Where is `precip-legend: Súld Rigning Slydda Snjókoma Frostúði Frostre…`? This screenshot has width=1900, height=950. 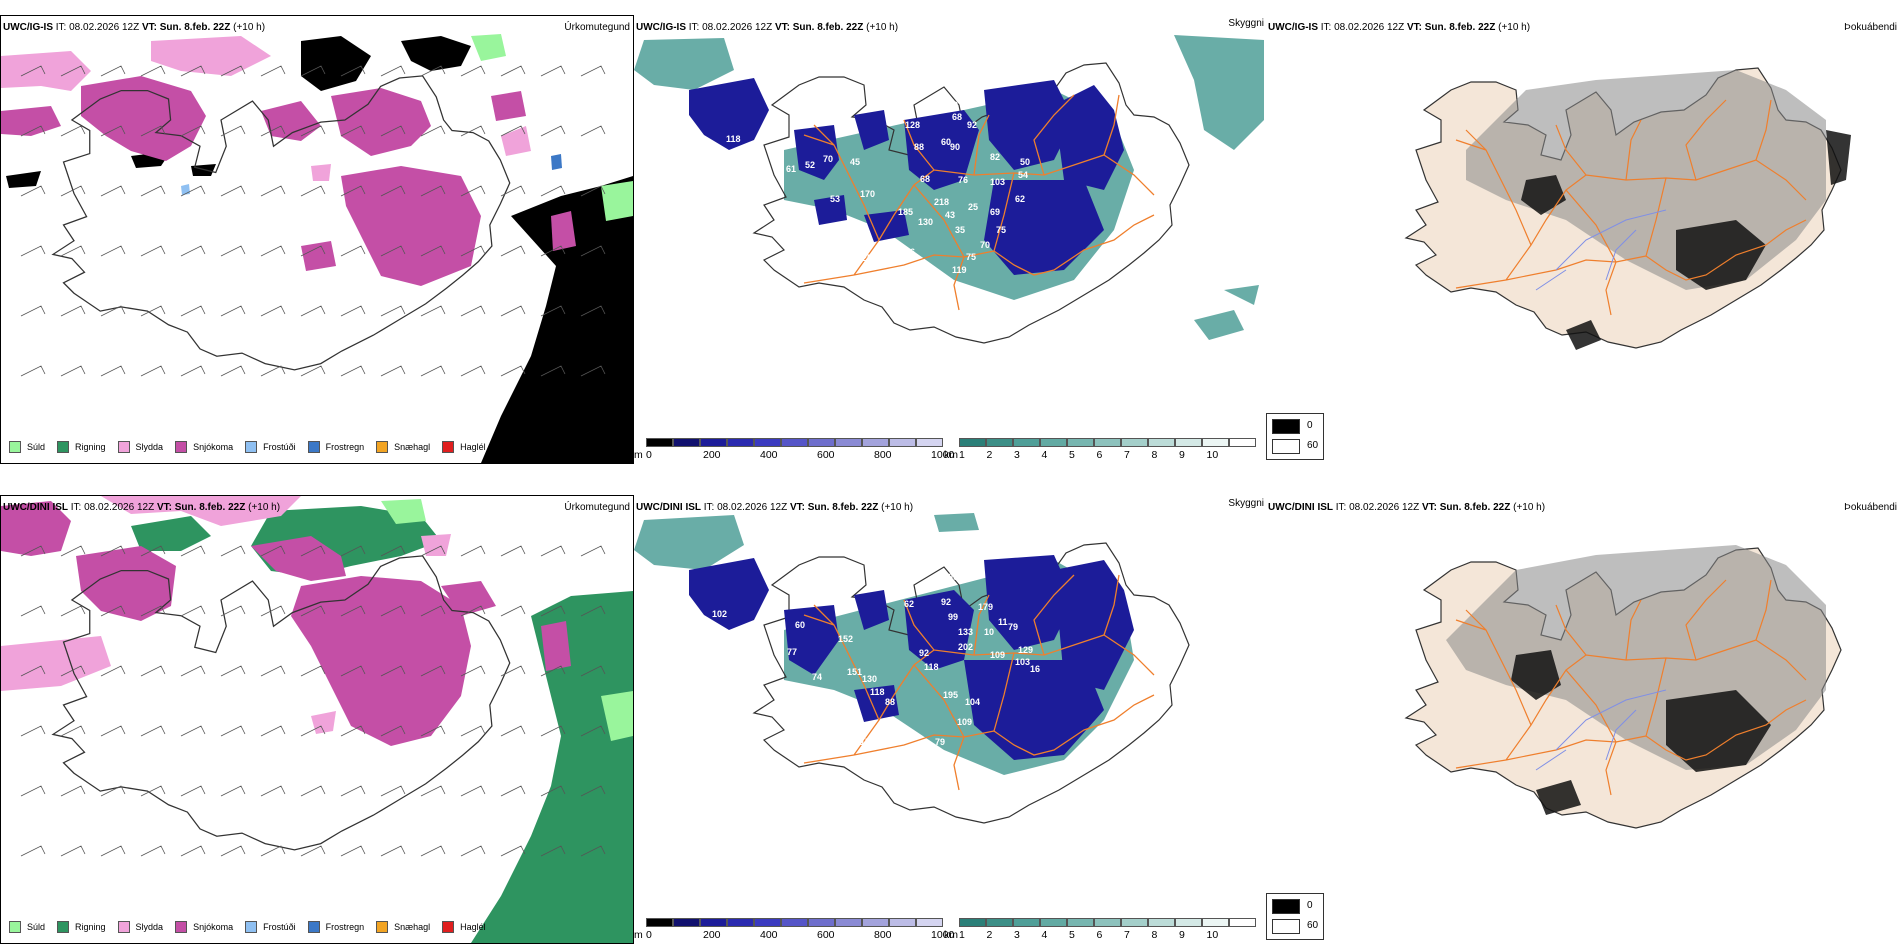 precip-legend: Súld Rigning Slydda Snjókoma Frostúði Frostre… is located at coordinates (253, 927).